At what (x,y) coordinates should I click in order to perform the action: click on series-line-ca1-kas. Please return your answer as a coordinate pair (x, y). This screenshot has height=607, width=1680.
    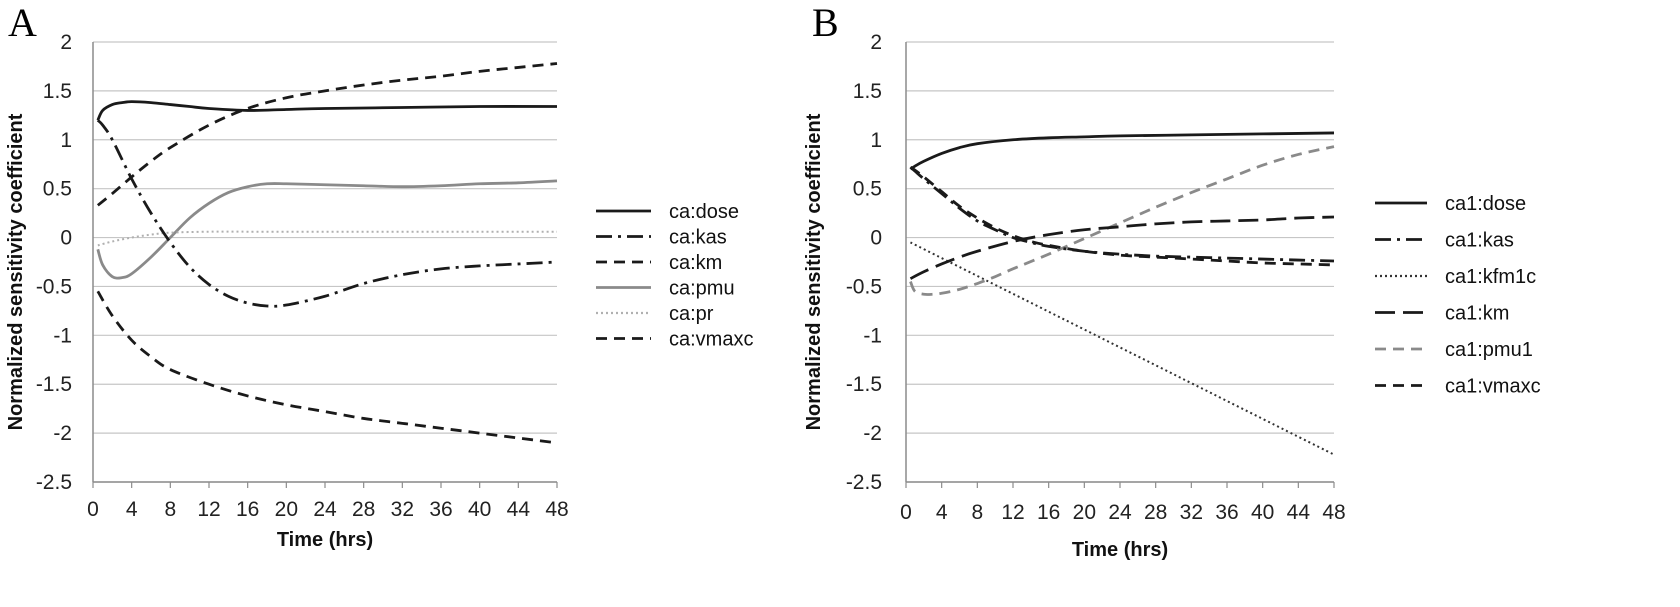
    Looking at the image, I should click on (1122, 214).